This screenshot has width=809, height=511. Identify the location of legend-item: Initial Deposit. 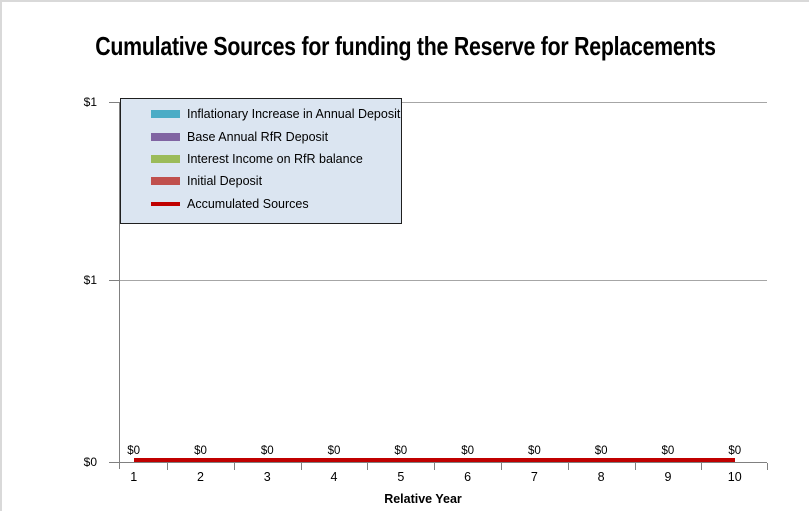
(261, 181).